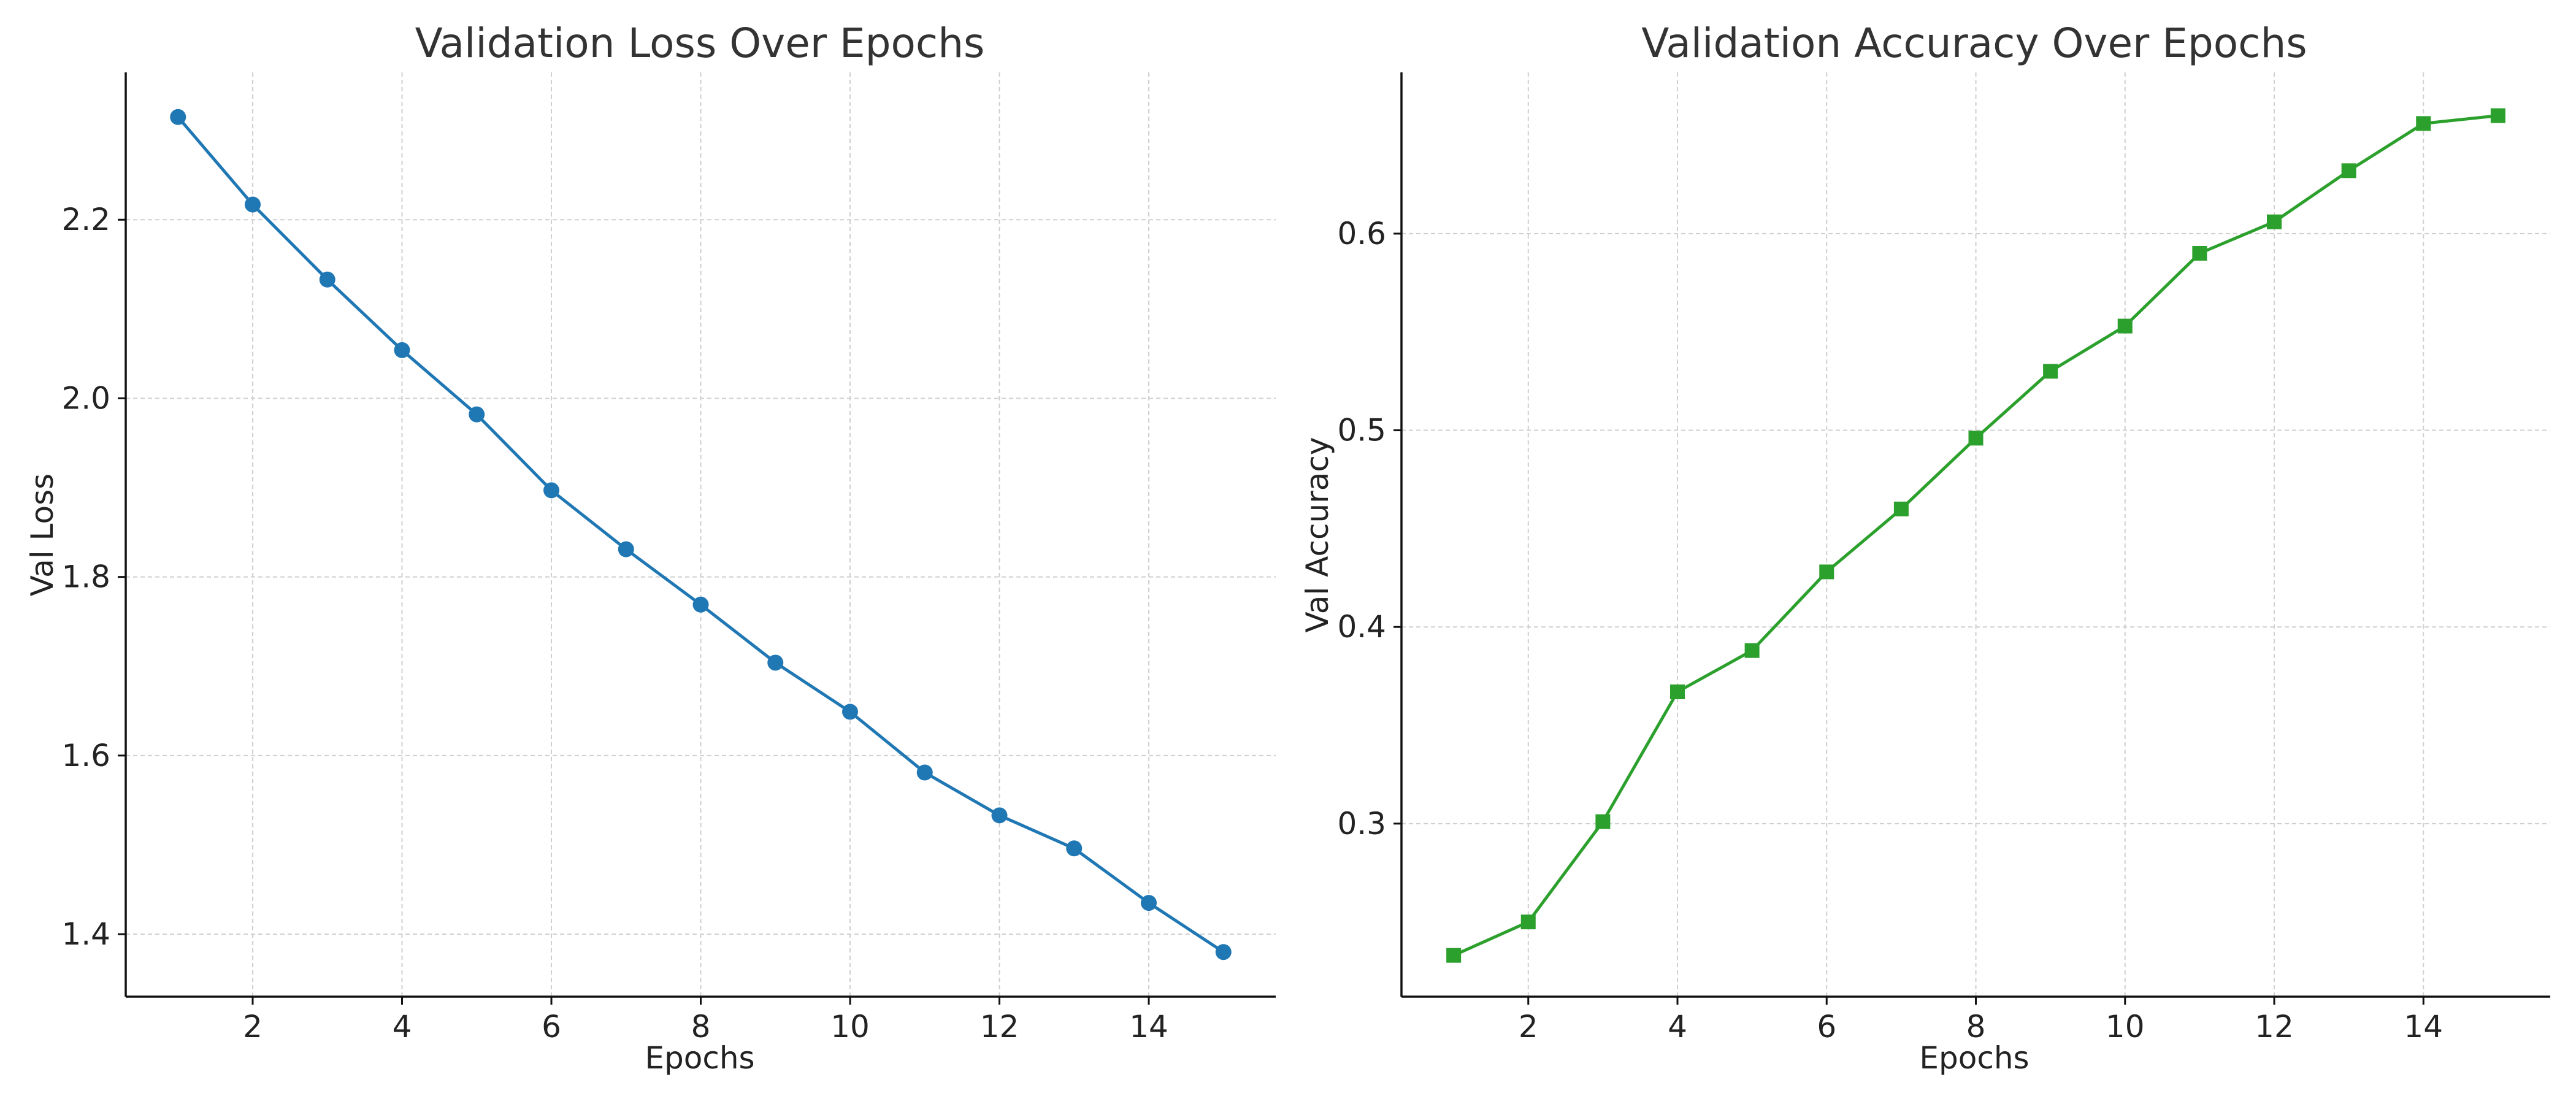 This screenshot has width=2576, height=1104. What do you see at coordinates (1361, 823) in the screenshot?
I see `accuracy-y-tick-label-0: 0.3` at bounding box center [1361, 823].